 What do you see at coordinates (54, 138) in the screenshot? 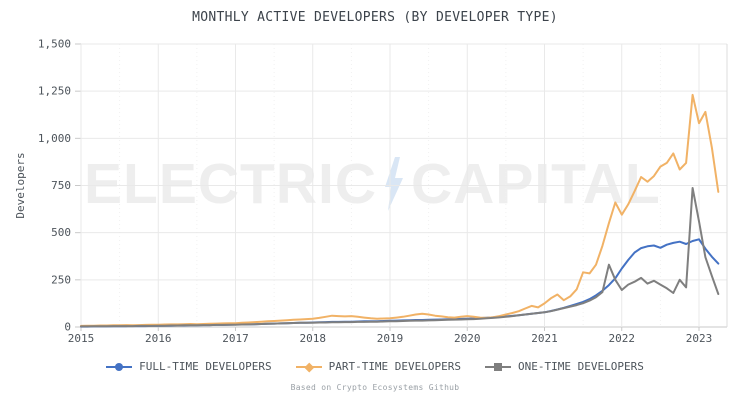
I see `svg-text: 1,000` at bounding box center [54, 138].